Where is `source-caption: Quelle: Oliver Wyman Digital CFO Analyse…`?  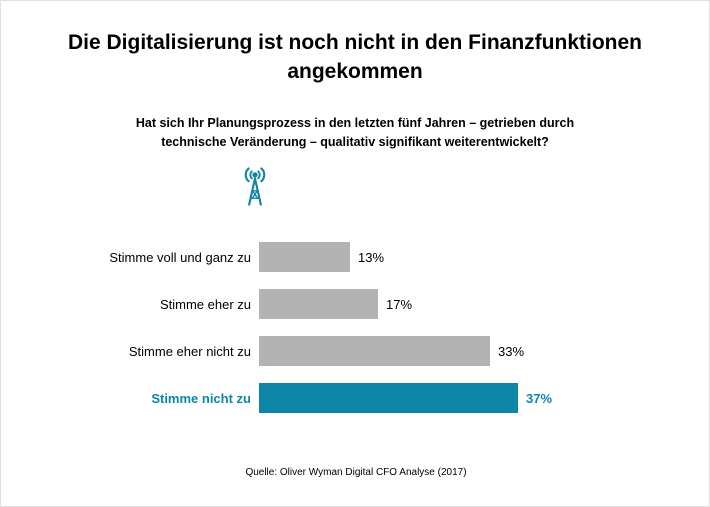 source-caption: Quelle: Oliver Wyman Digital CFO Analyse… is located at coordinates (356, 472).